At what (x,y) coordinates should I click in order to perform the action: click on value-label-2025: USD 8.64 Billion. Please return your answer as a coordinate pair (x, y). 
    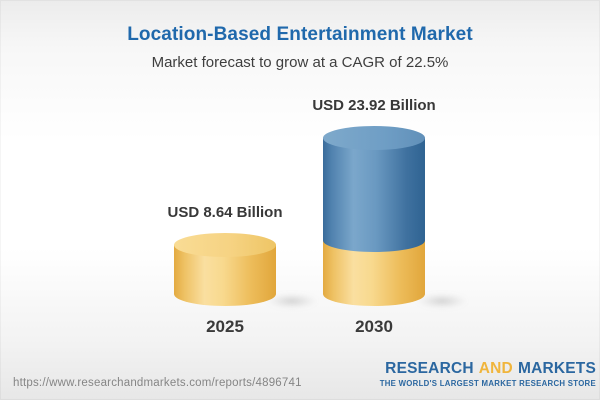
    Looking at the image, I should click on (225, 212).